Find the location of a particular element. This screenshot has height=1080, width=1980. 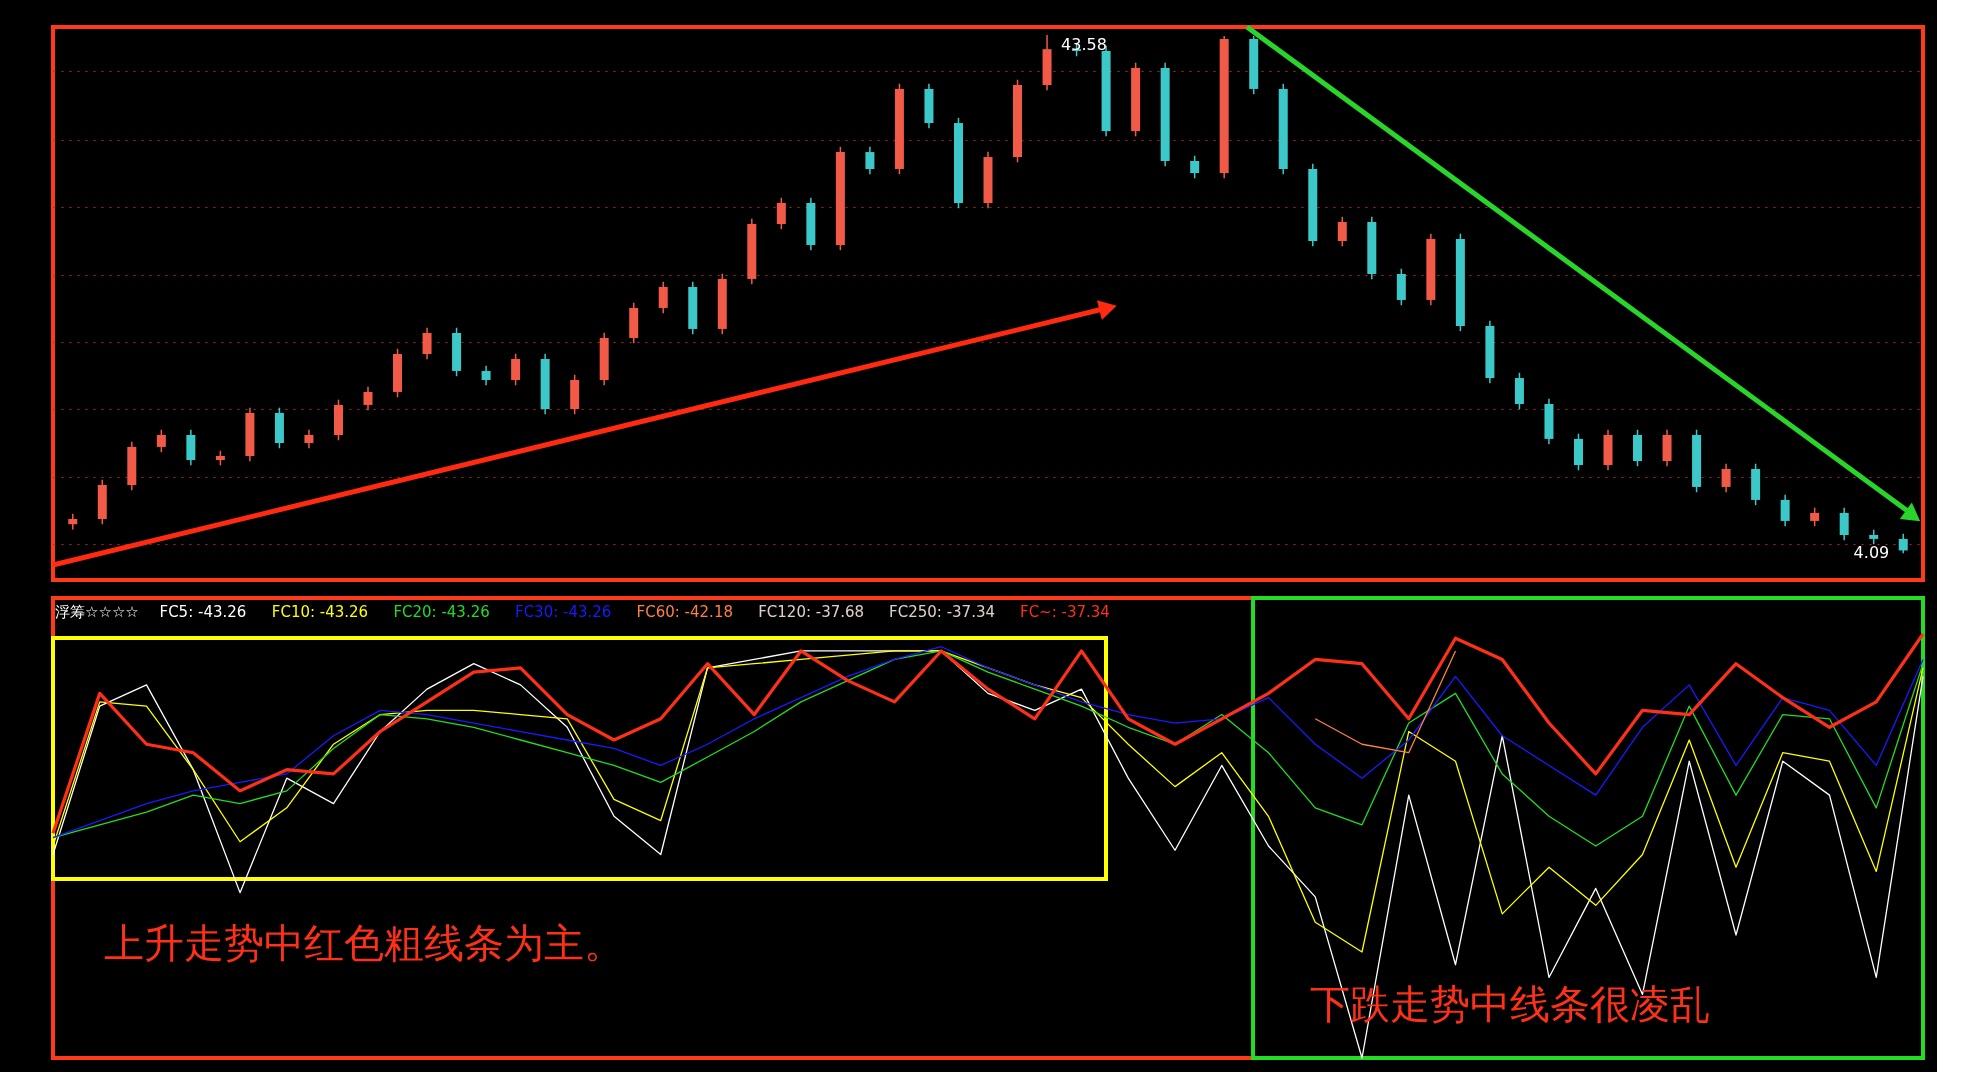

text: FC~: -37.34 is located at coordinates (1065, 612).